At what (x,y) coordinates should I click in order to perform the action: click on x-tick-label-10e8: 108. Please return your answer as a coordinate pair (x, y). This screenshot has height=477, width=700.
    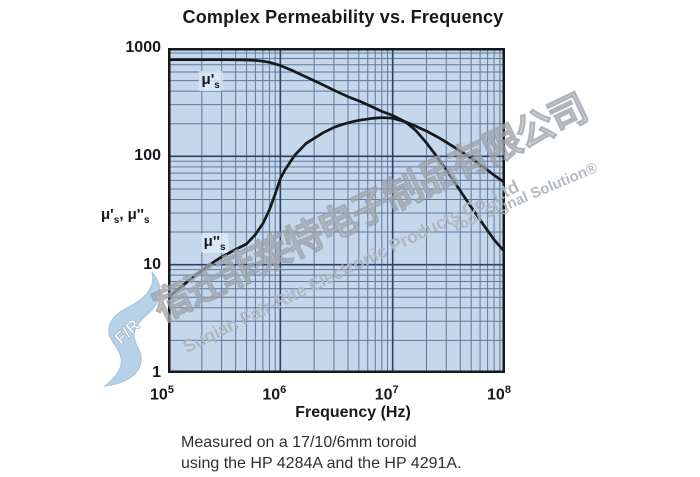
    Looking at the image, I should click on (499, 394).